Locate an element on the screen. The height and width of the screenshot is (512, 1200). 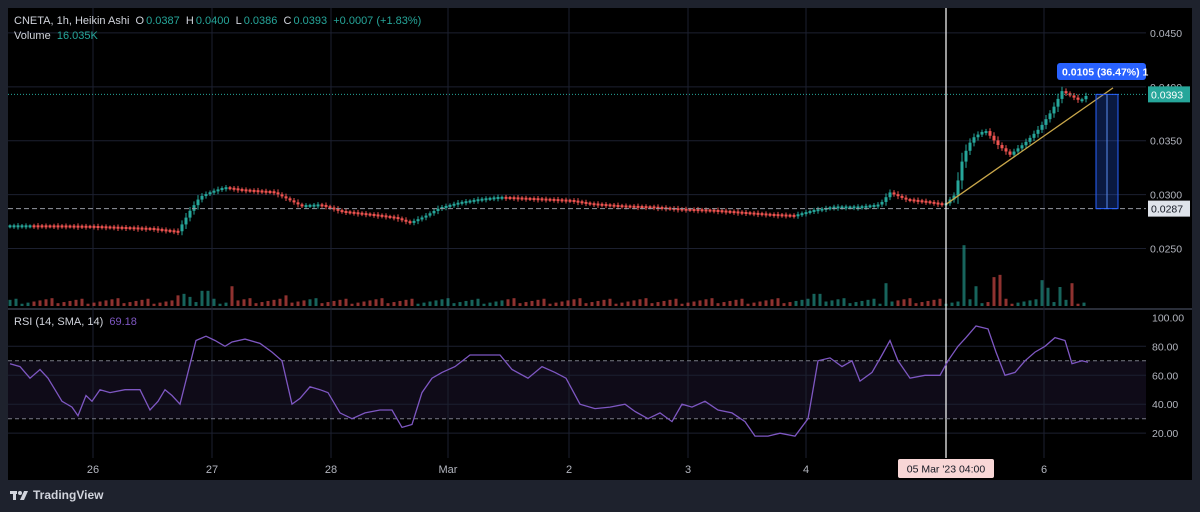
tradingview-logo-icon is located at coordinates (19, 495).